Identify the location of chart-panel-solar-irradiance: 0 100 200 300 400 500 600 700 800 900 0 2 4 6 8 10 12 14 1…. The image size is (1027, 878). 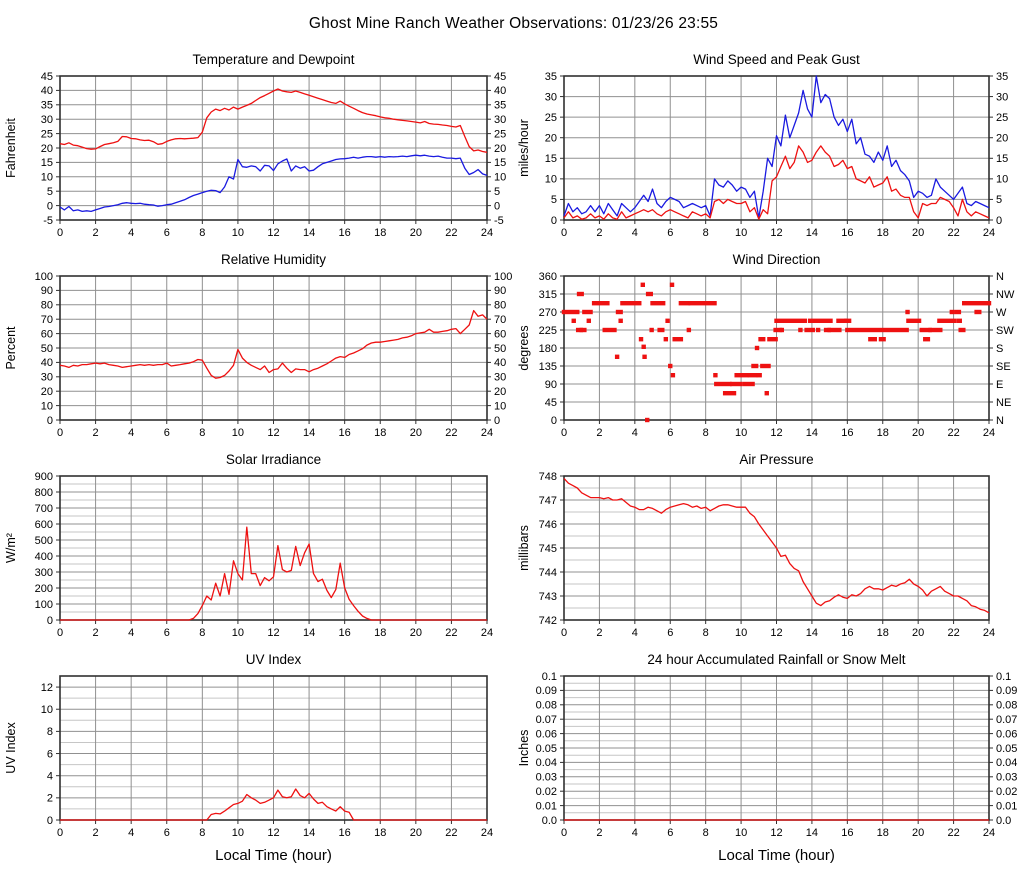
(256, 548).